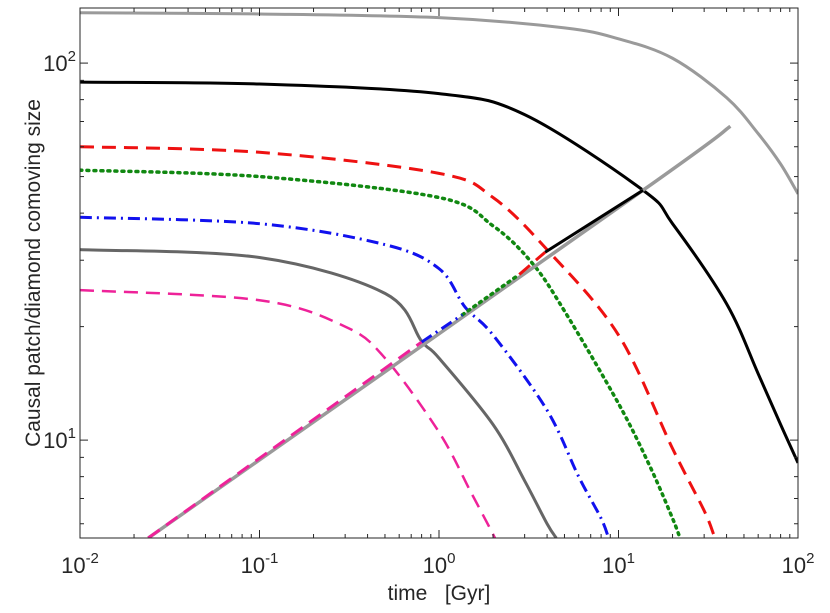 The image size is (830, 613). What do you see at coordinates (260, 564) in the screenshot?
I see `x-tick-label: 10⁻¹` at bounding box center [260, 564].